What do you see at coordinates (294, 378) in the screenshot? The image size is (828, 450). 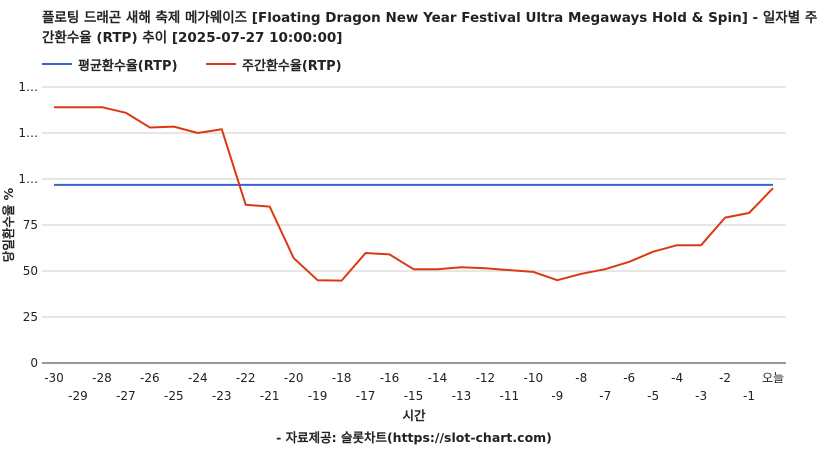 I see `x-tick-label: -20` at bounding box center [294, 378].